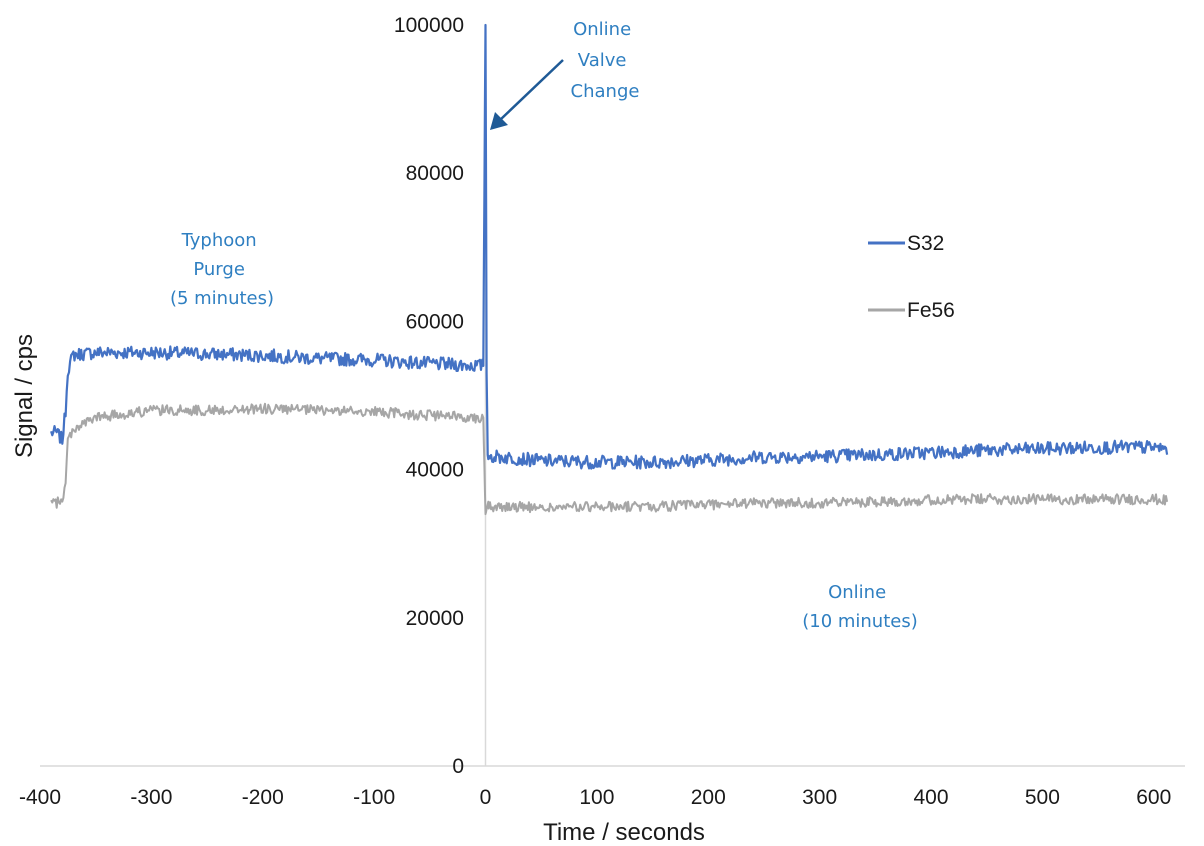 The image size is (1204, 846). What do you see at coordinates (624, 832) in the screenshot?
I see `x-axis-title: Time / seconds` at bounding box center [624, 832].